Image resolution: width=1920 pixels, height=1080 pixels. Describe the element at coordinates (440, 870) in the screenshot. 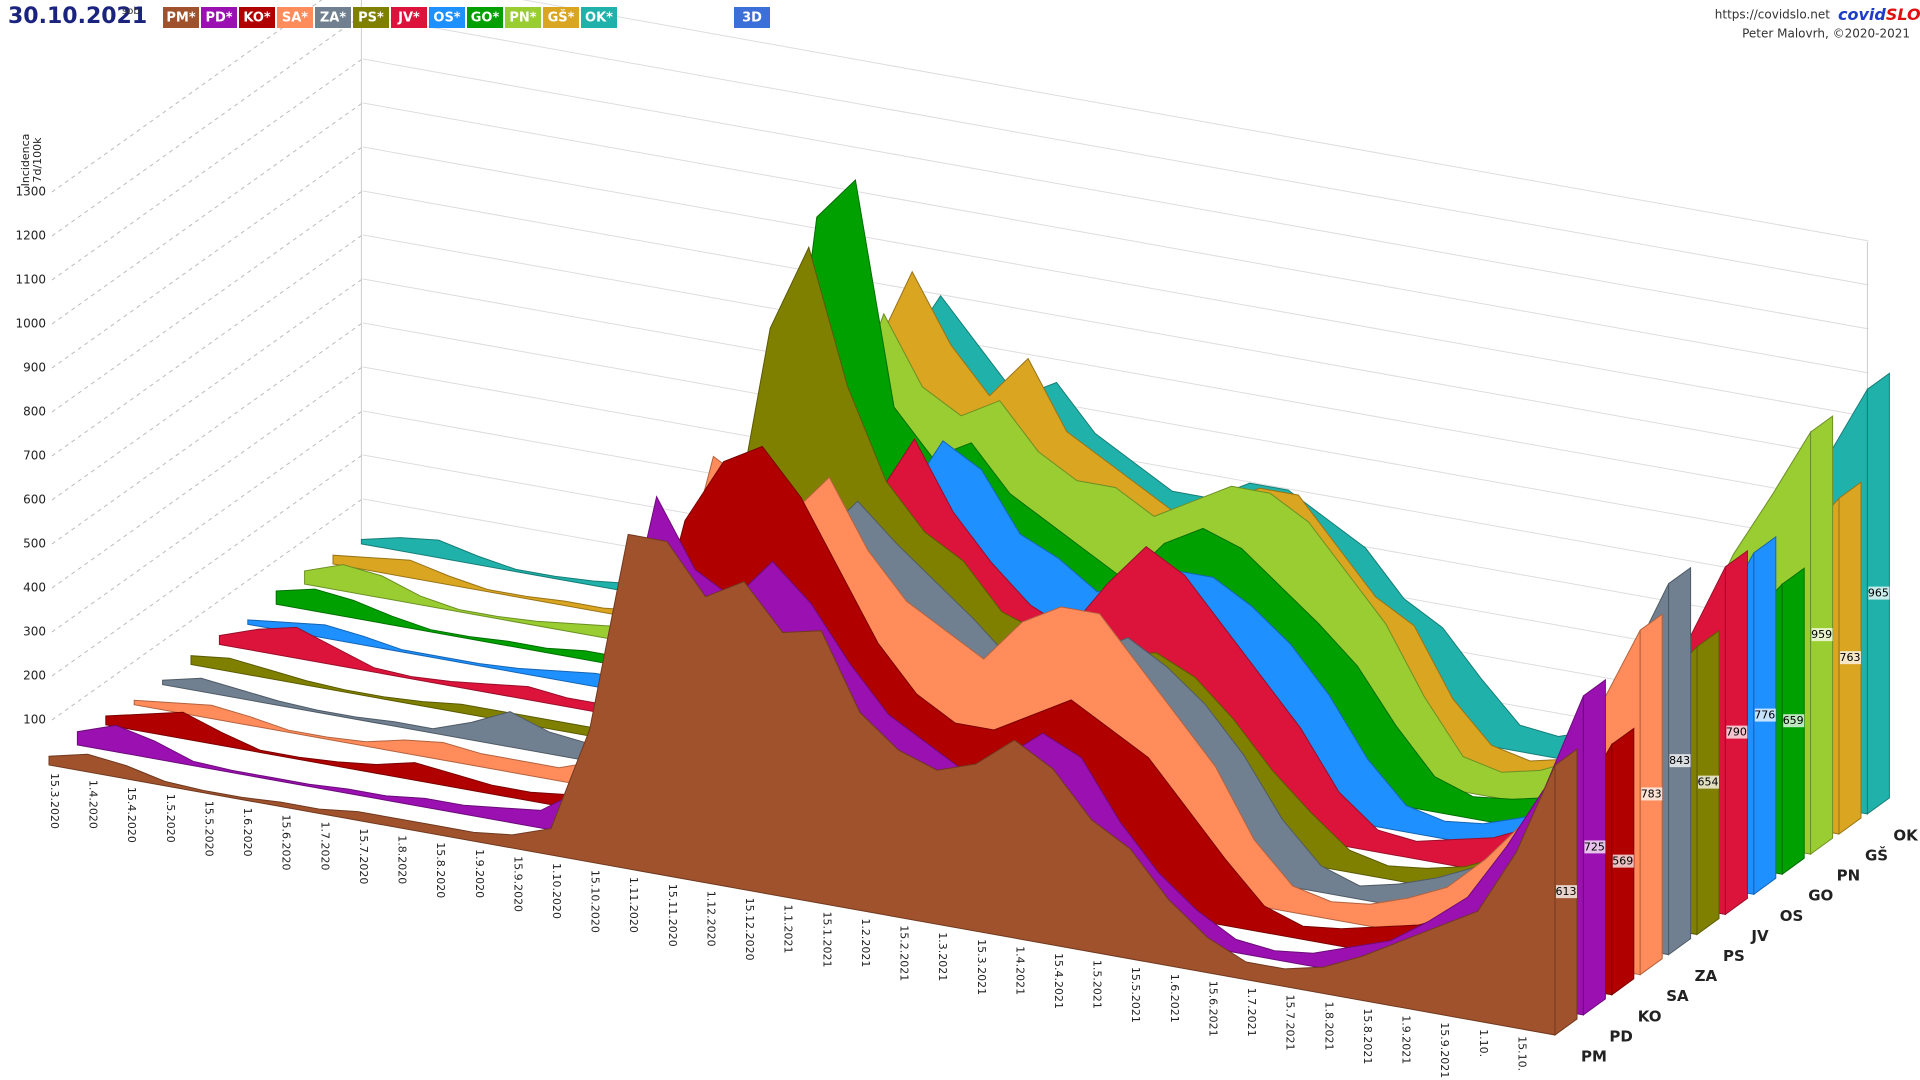

I see `x-tick-label: 15.8.2020` at that location.